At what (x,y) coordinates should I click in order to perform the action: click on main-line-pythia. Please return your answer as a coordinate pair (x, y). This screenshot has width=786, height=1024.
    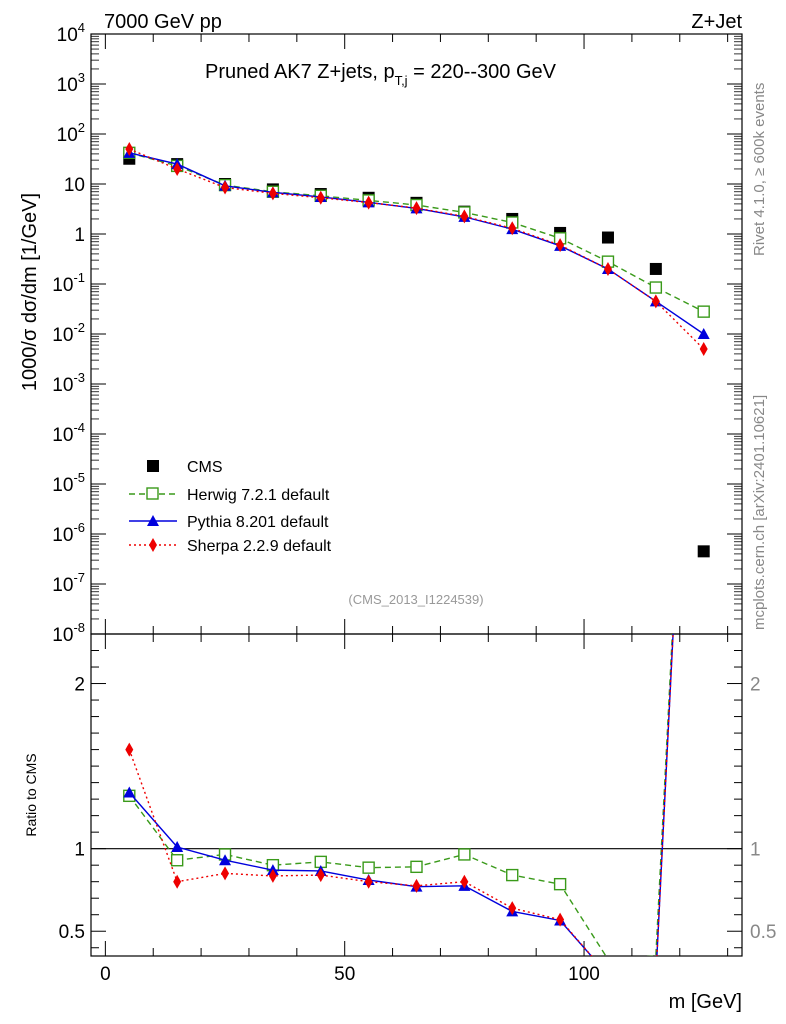
    Looking at the image, I should click on (417, 243).